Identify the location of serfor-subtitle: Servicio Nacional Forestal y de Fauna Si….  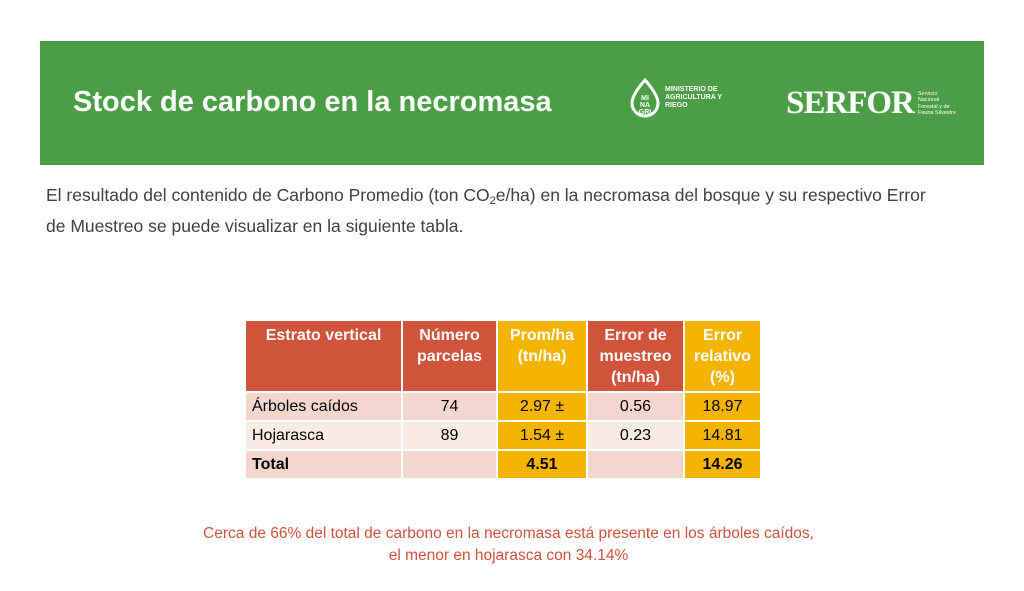
(937, 103).